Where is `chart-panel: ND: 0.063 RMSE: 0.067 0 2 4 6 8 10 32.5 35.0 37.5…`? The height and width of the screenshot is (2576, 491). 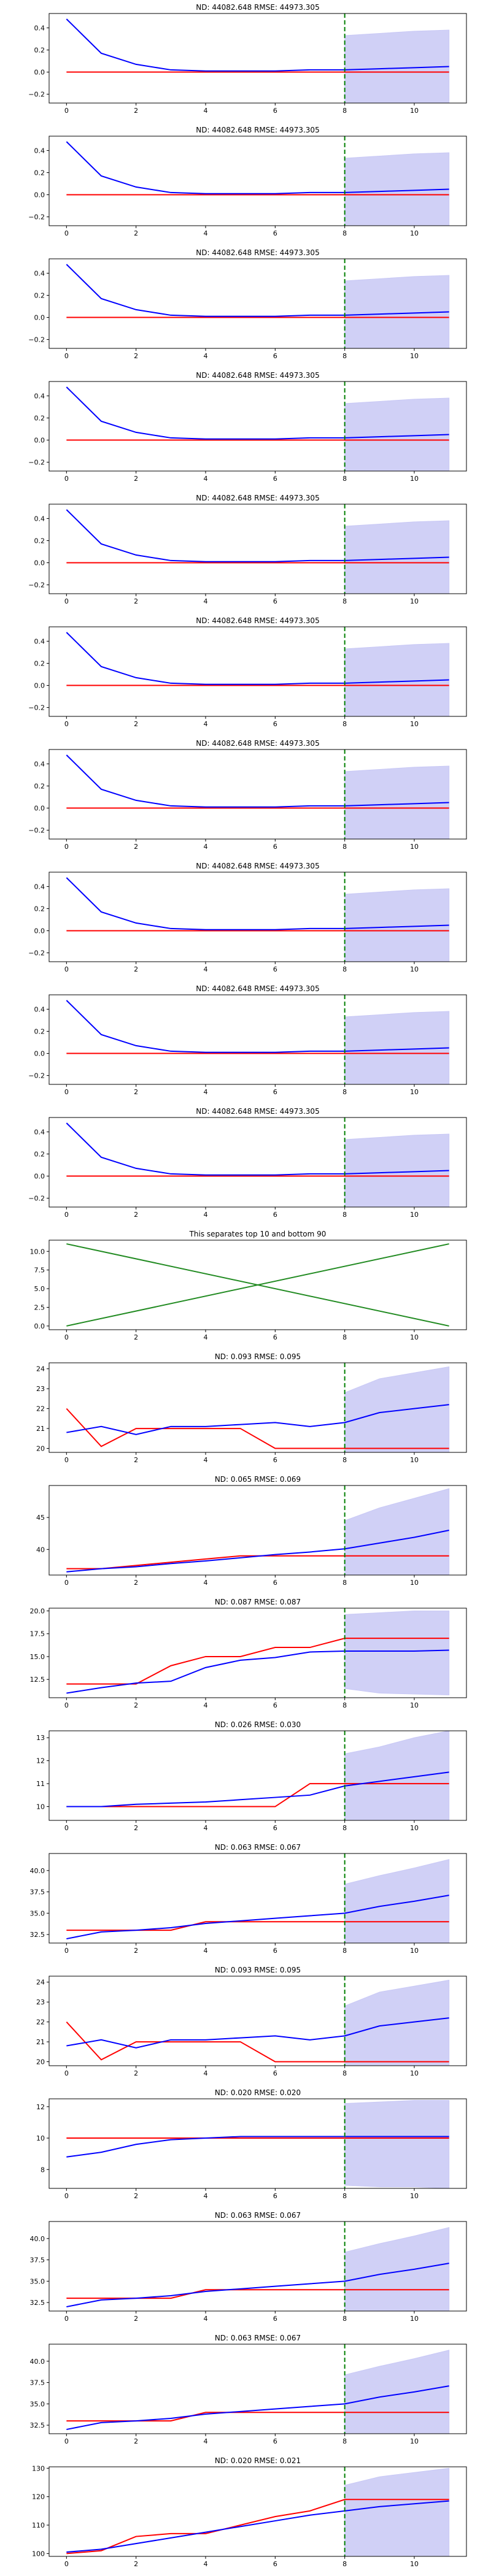
chart-panel: ND: 0.063 RMSE: 0.067 0 2 4 6 8 10 32.5 35.0 37.5… is located at coordinates (249, 1899).